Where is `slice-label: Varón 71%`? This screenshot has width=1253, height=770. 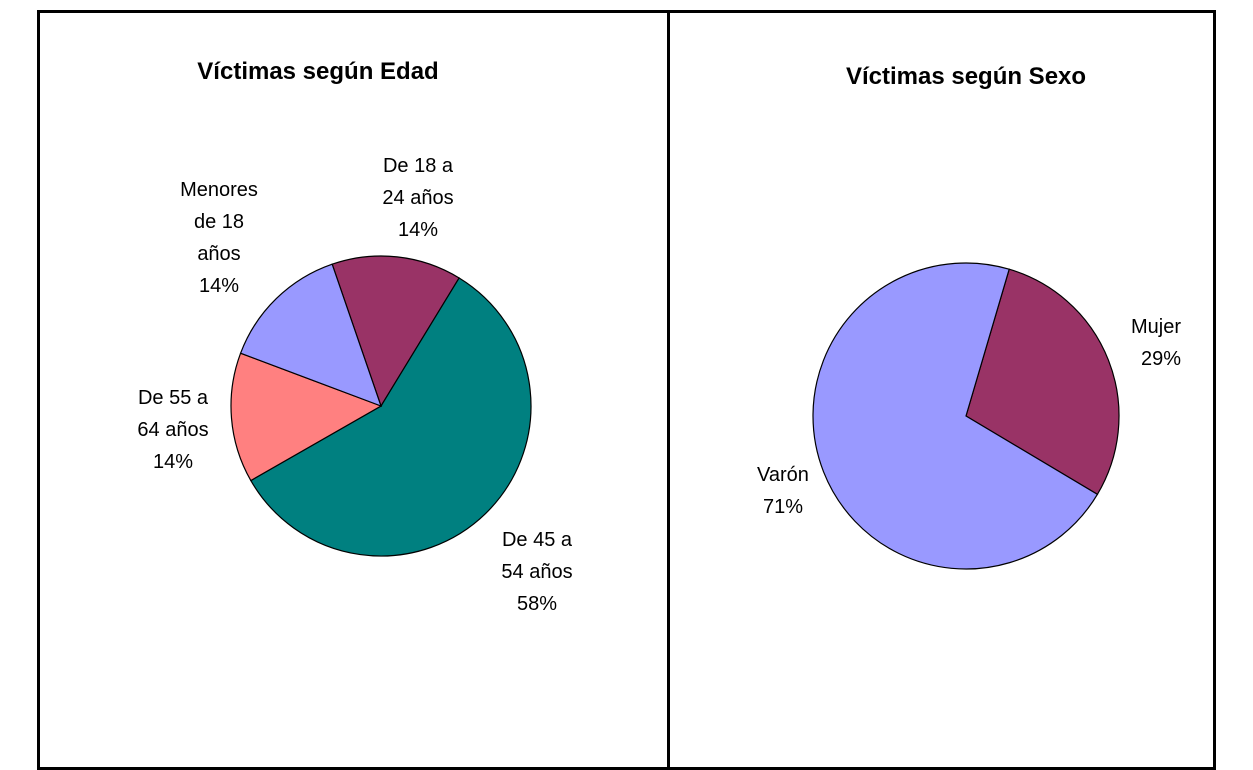 slice-label: Varón 71% is located at coordinates (783, 491).